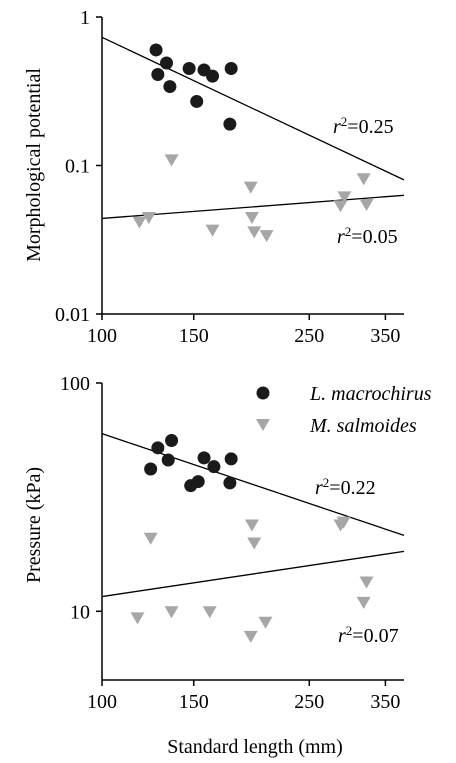 This screenshot has width=456, height=763. What do you see at coordinates (367, 236) in the screenshot?
I see `top-r2-label-bass: r2=0.05` at bounding box center [367, 236].